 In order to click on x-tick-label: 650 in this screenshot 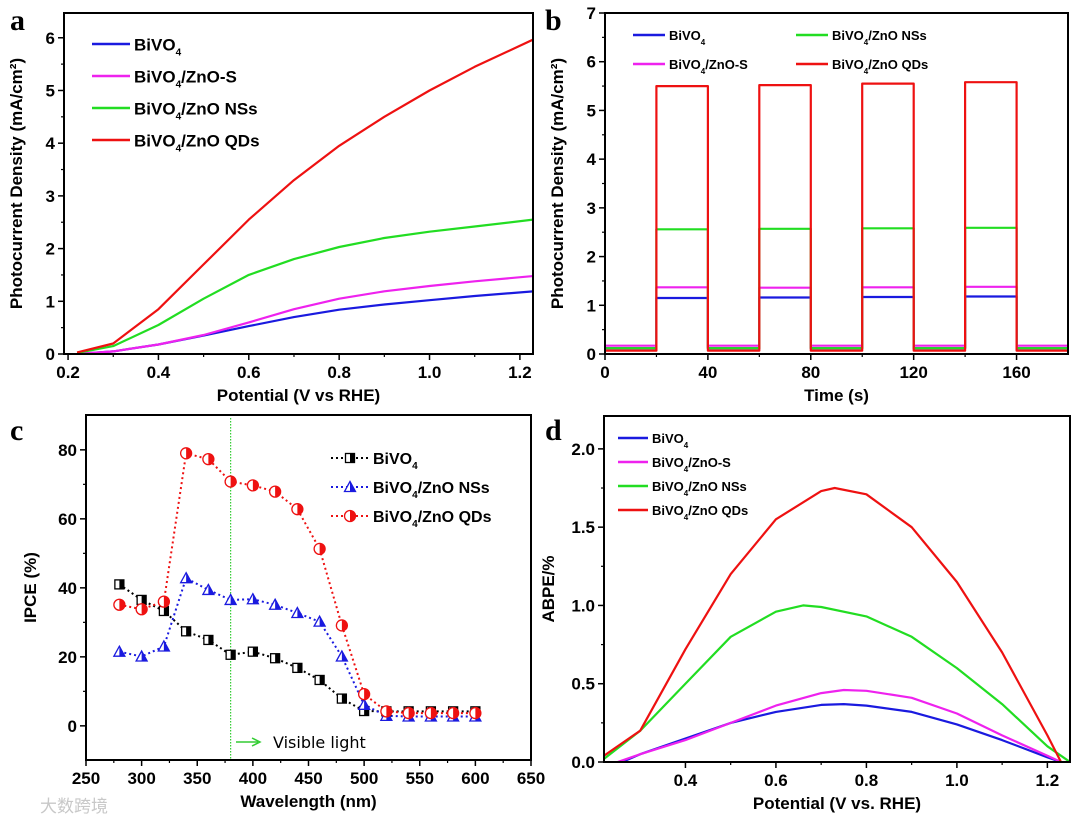, I will do `click(531, 778)`.